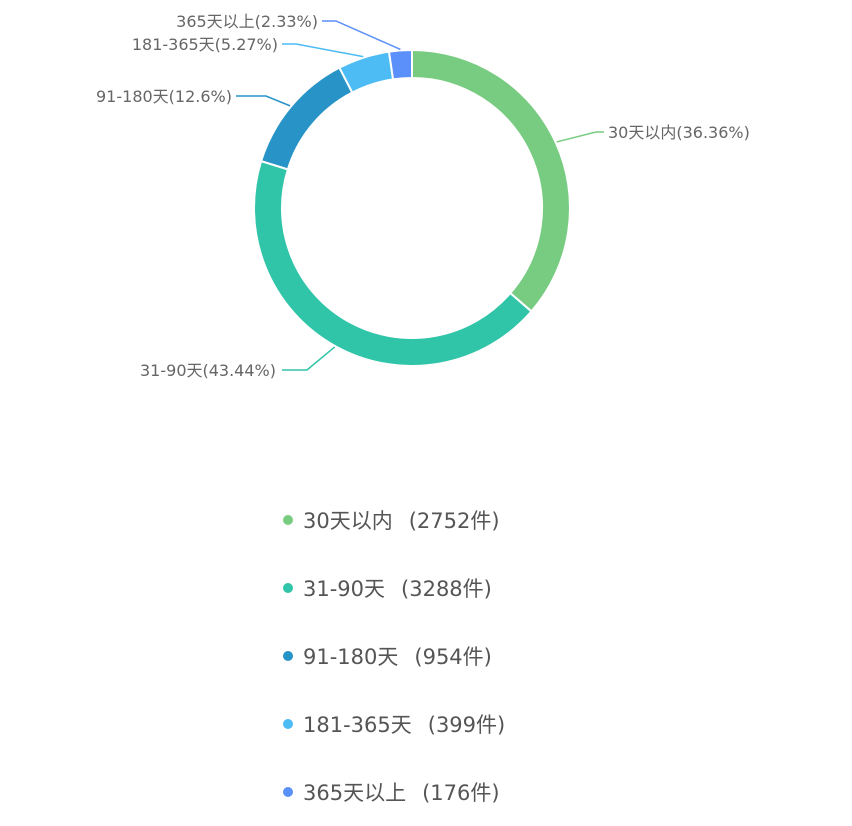 The height and width of the screenshot is (826, 852). What do you see at coordinates (461, 793) in the screenshot?
I see `legend-count: (176件)` at bounding box center [461, 793].